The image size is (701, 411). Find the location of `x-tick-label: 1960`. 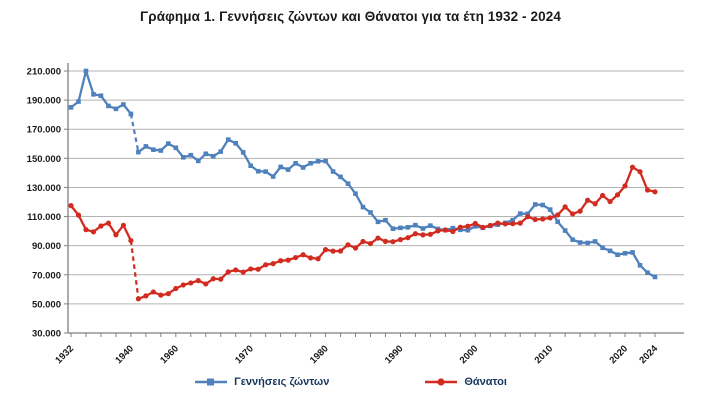

x-tick-label: 1960 is located at coordinates (169, 354).